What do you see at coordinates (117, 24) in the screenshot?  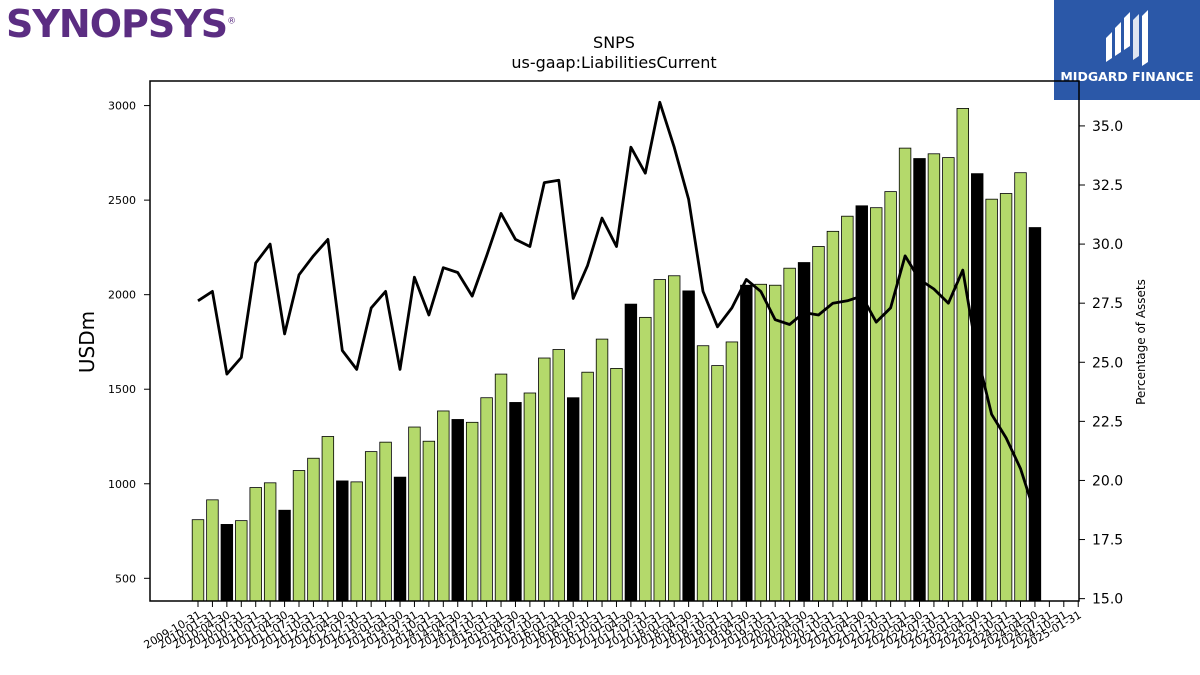 I see `synopsys-logo-text: SYNOPSYS` at bounding box center [117, 24].